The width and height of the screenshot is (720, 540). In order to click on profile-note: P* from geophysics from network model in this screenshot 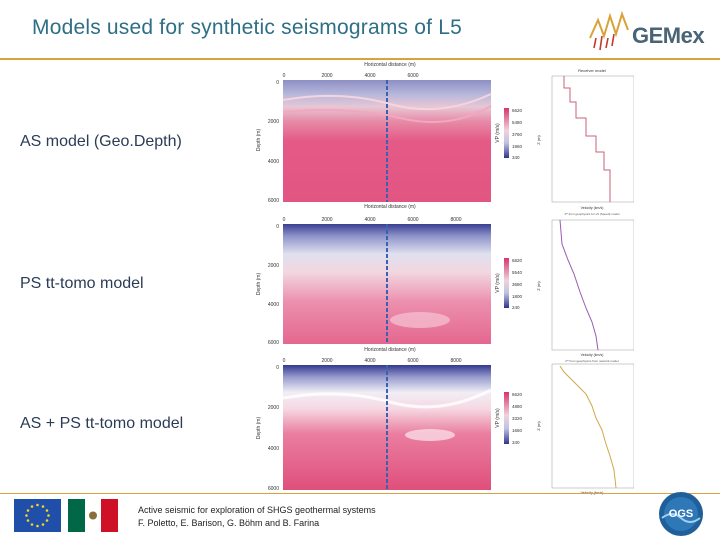, I will do `click(591, 361)`.